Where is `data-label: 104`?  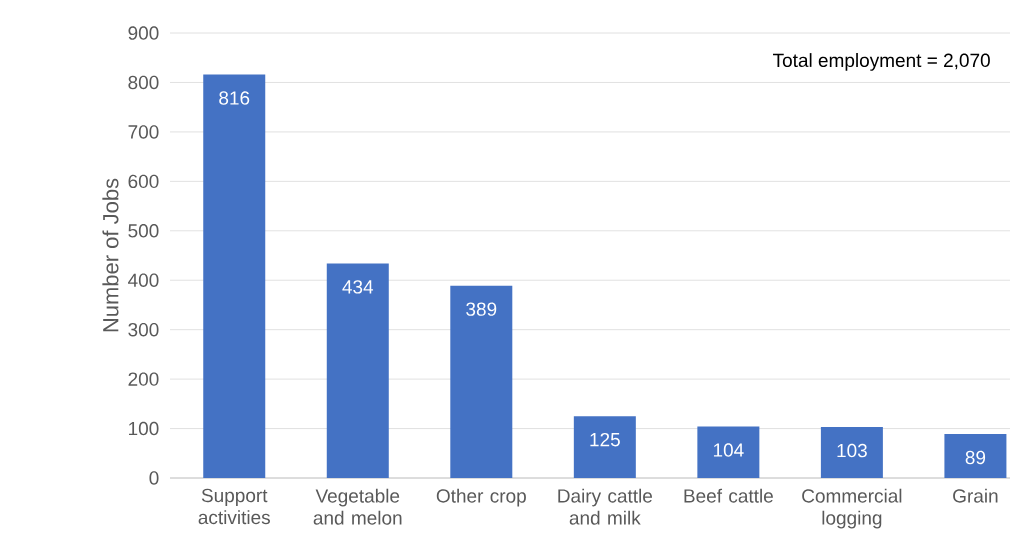
data-label: 104 is located at coordinates (728, 450).